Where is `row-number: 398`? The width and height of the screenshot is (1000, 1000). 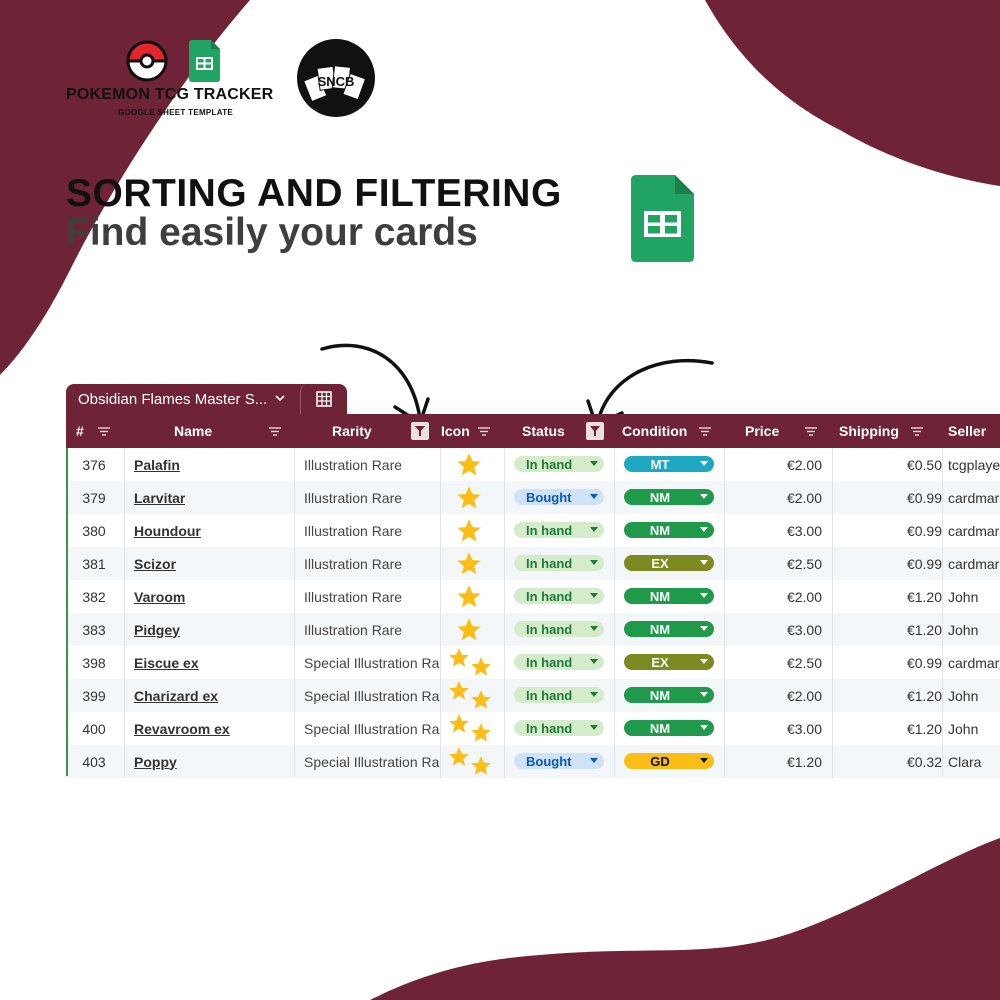
row-number: 398 is located at coordinates (94, 662).